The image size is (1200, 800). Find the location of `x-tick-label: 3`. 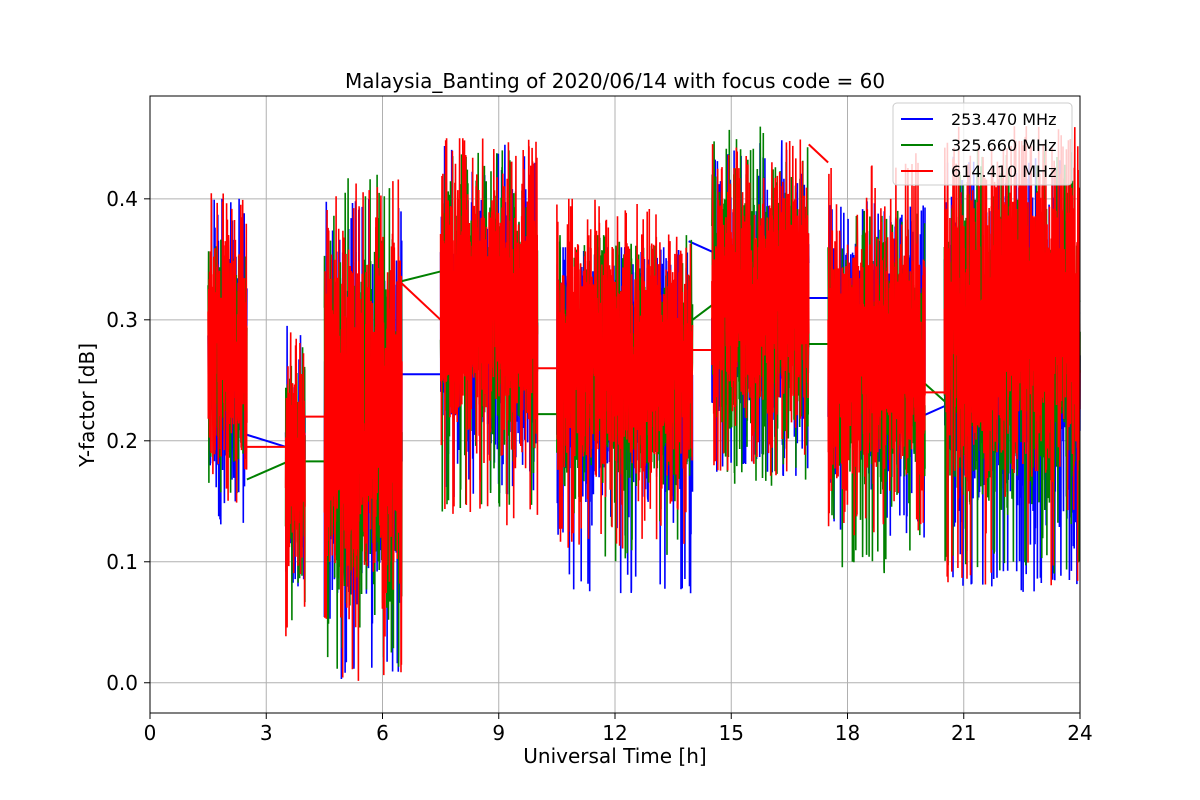

x-tick-label: 3 is located at coordinates (266, 733).